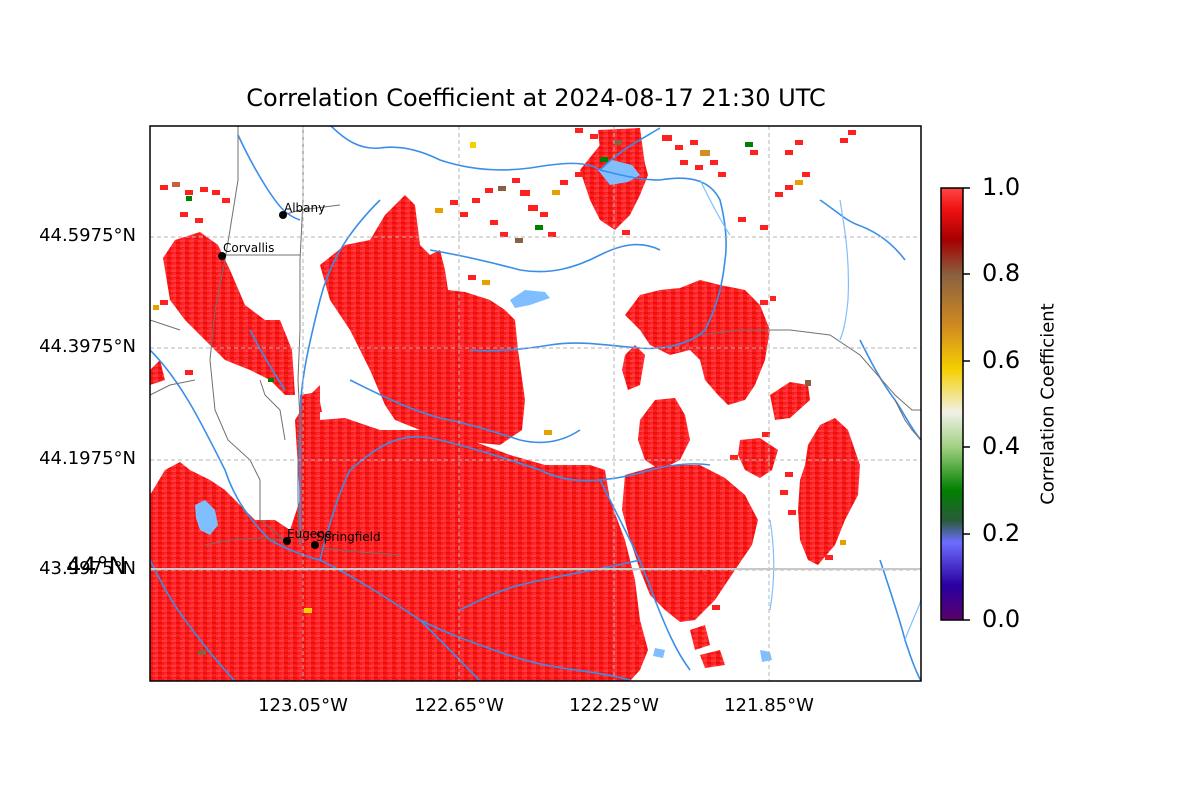 Image resolution: width=1200 pixels, height=800 pixels. Describe the element at coordinates (248, 248) in the screenshot. I see `city-label-corvallis: Corvallis` at that location.